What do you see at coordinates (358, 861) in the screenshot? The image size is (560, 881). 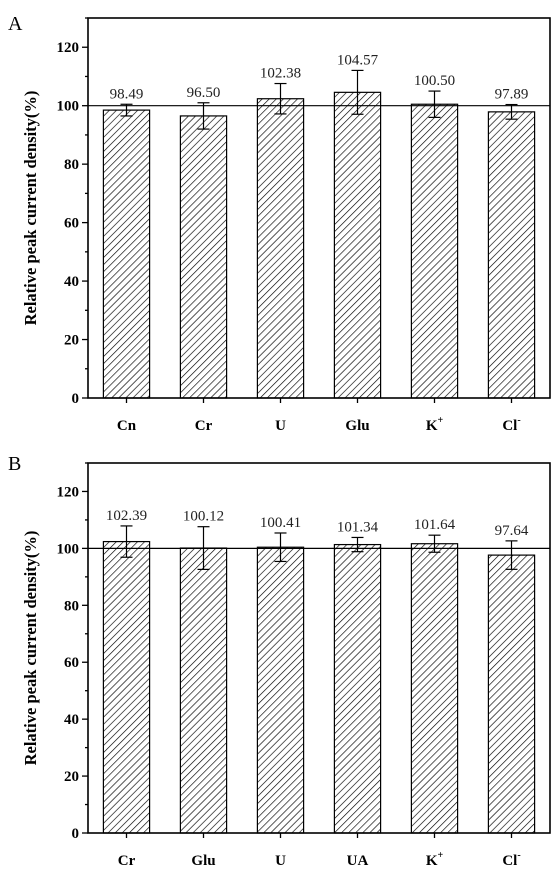 I see `x-tick-label: UA` at bounding box center [358, 861].